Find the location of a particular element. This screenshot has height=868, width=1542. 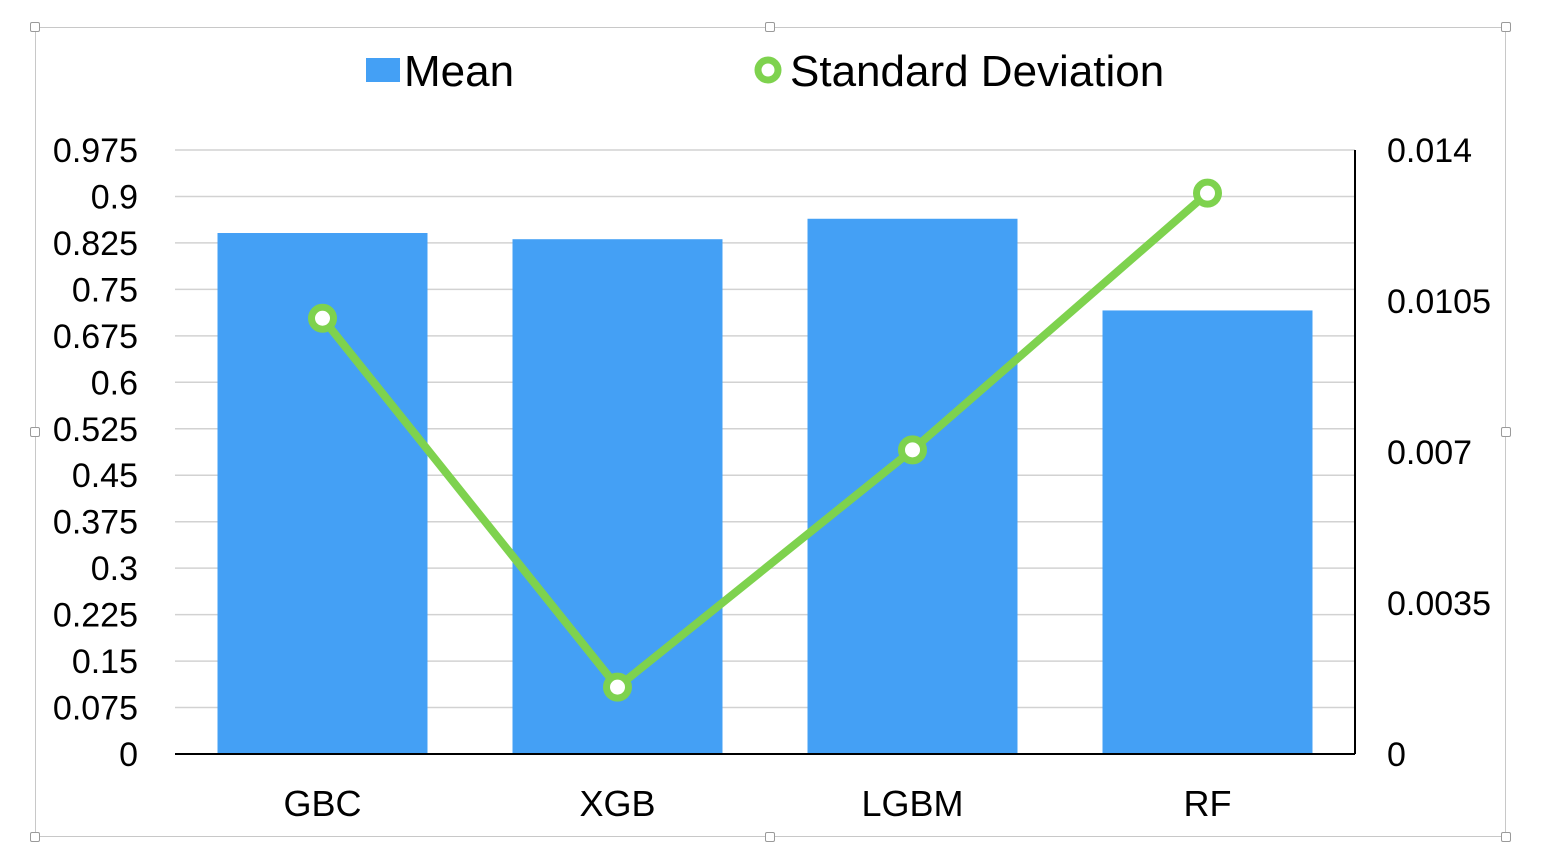

left-tick-label: 0.675 is located at coordinates (95, 337).